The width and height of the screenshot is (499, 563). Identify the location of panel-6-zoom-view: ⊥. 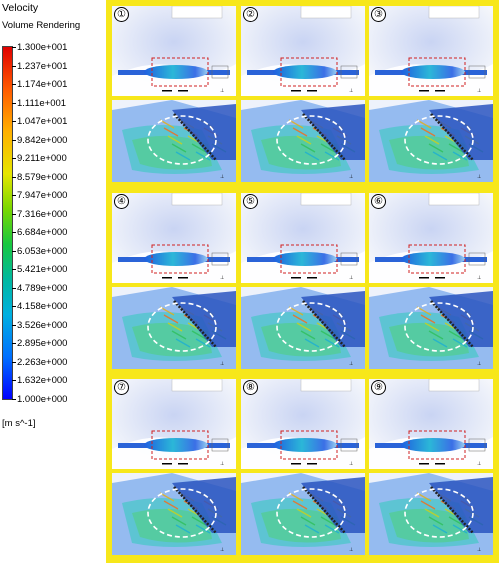
(431, 328).